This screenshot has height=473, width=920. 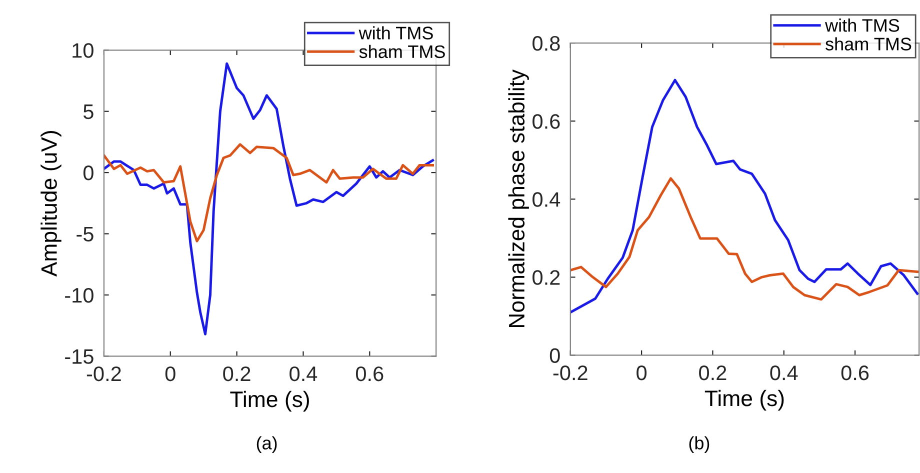 I want to click on y-tick-label: -5, so click(x=85, y=234).